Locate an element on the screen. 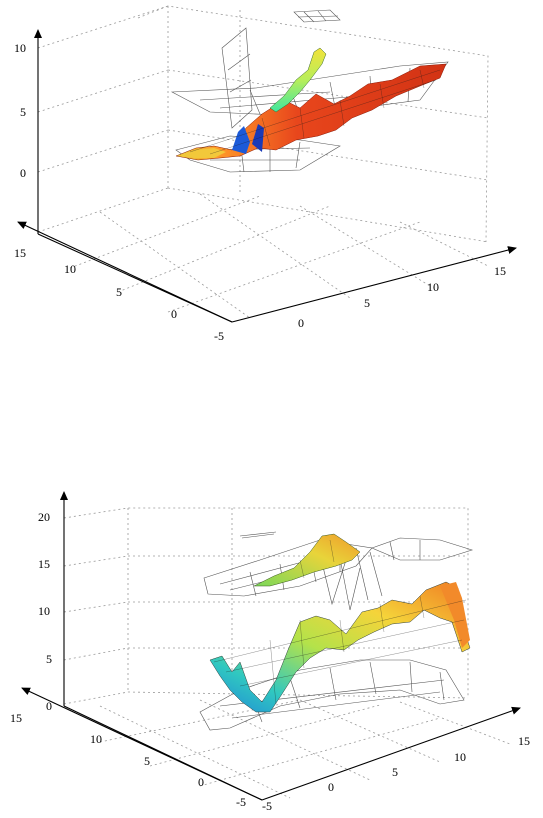 This screenshot has height=818, width=543. plot-1-x-tick-5: 5 is located at coordinates (367, 303).